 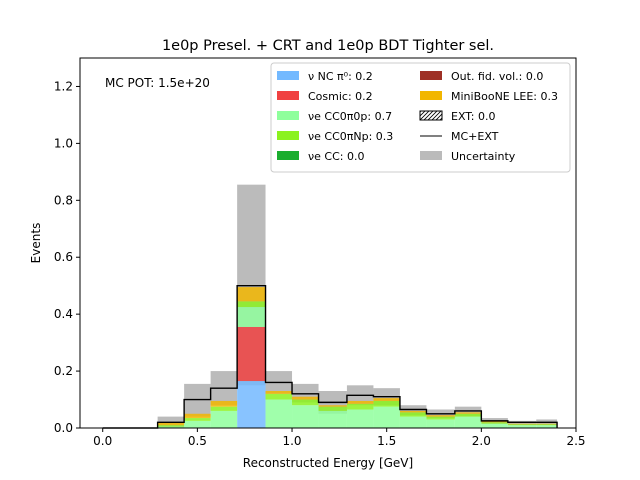 I want to click on y-tick-label: 0.6, so click(x=63, y=257).